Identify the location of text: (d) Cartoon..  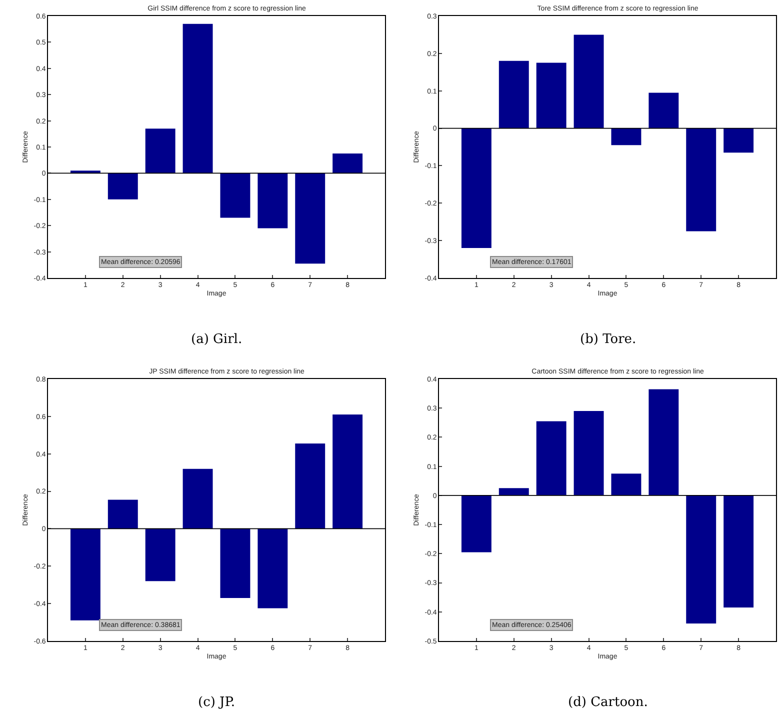
(608, 702).